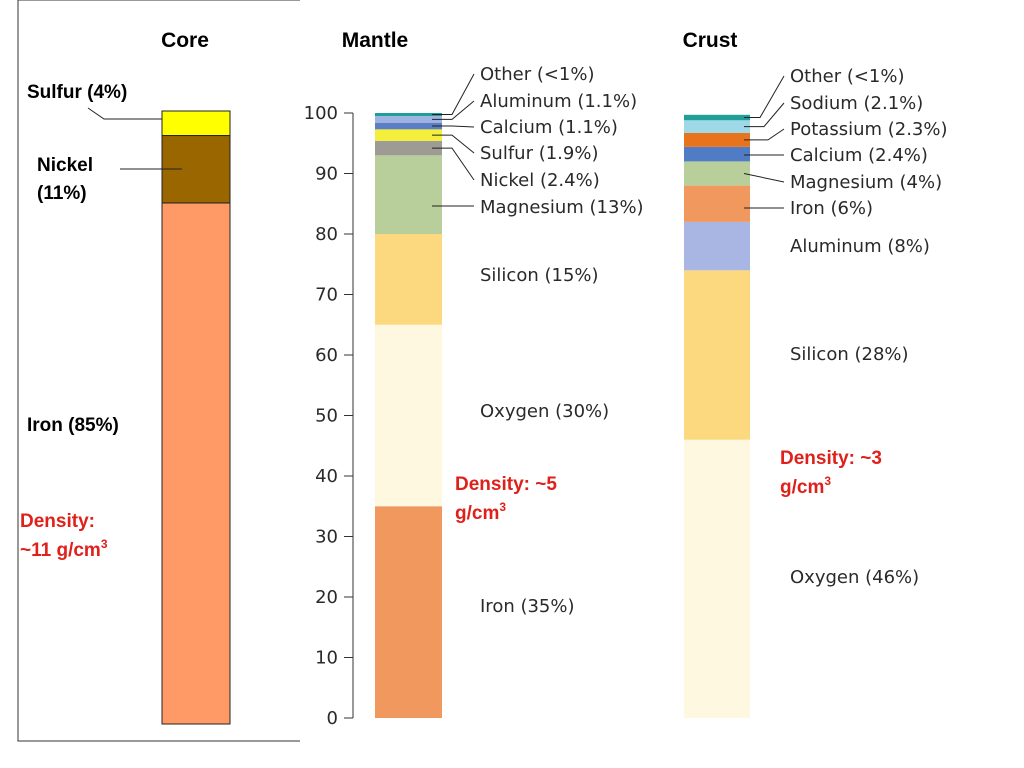  I want to click on crust-label-sodium: Sodium (2.1%), so click(856, 103).